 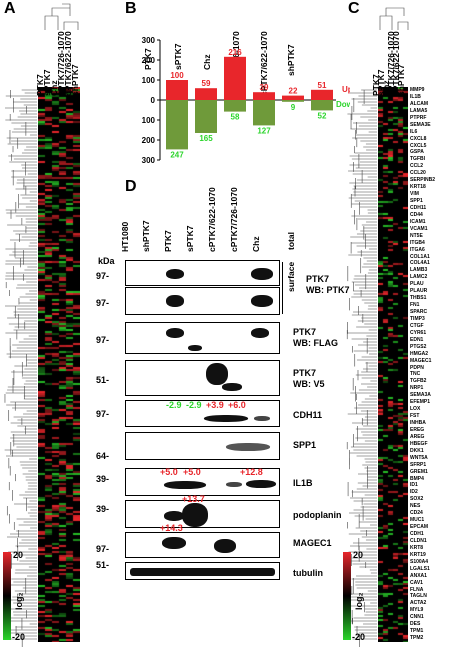 What do you see at coordinates (417, 367) in the screenshot?
I see `gene-label: PDPN` at bounding box center [417, 367].